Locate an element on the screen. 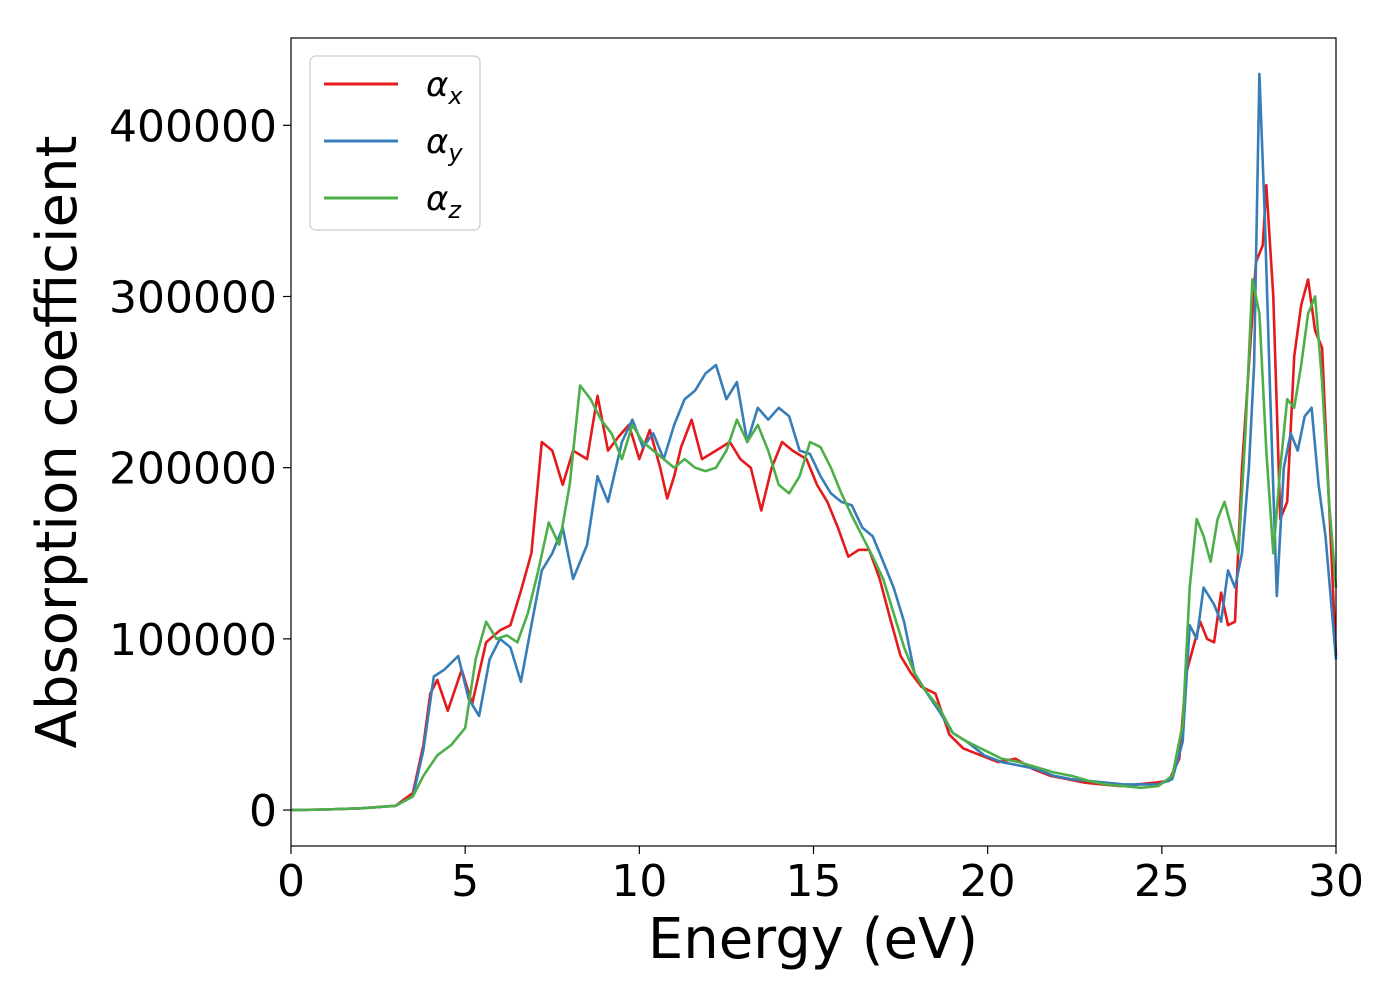 This screenshot has width=1400, height=1000. legend-box is located at coordinates (395, 143).